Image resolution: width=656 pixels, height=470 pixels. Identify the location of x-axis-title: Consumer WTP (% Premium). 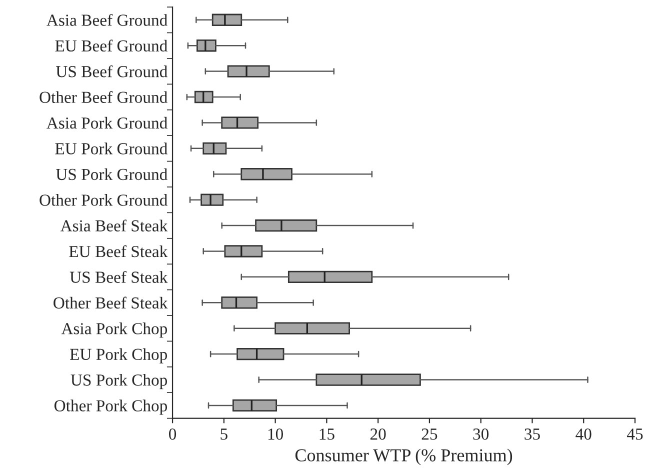
(403, 457).